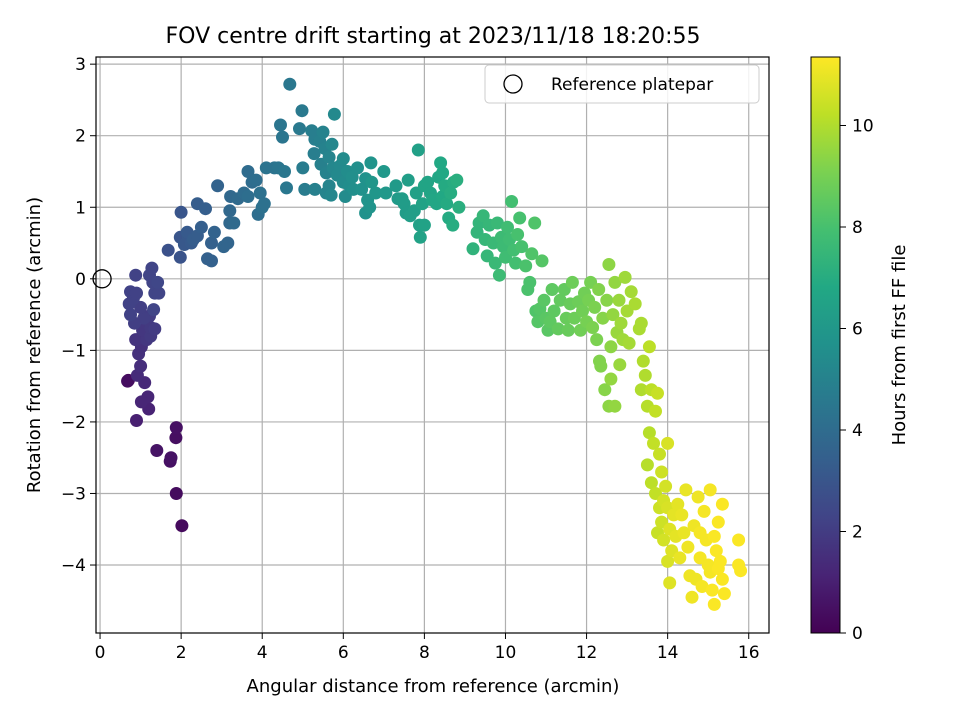  What do you see at coordinates (424, 653) in the screenshot?
I see `x-tick-label: 8` at bounding box center [424, 653].